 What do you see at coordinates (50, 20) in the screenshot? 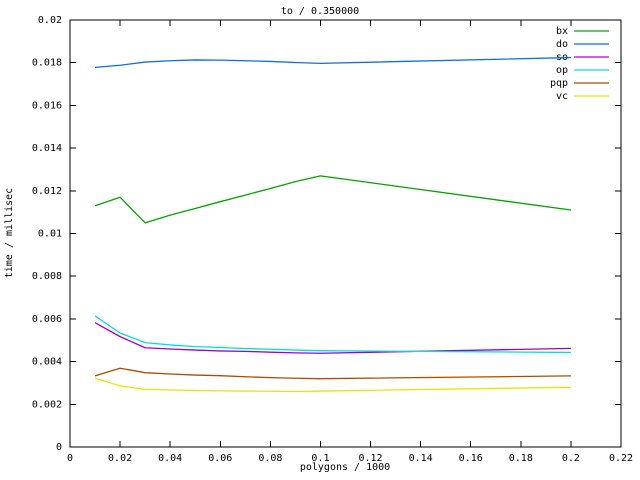
I see `y-tick-label: 0.02` at bounding box center [50, 20].